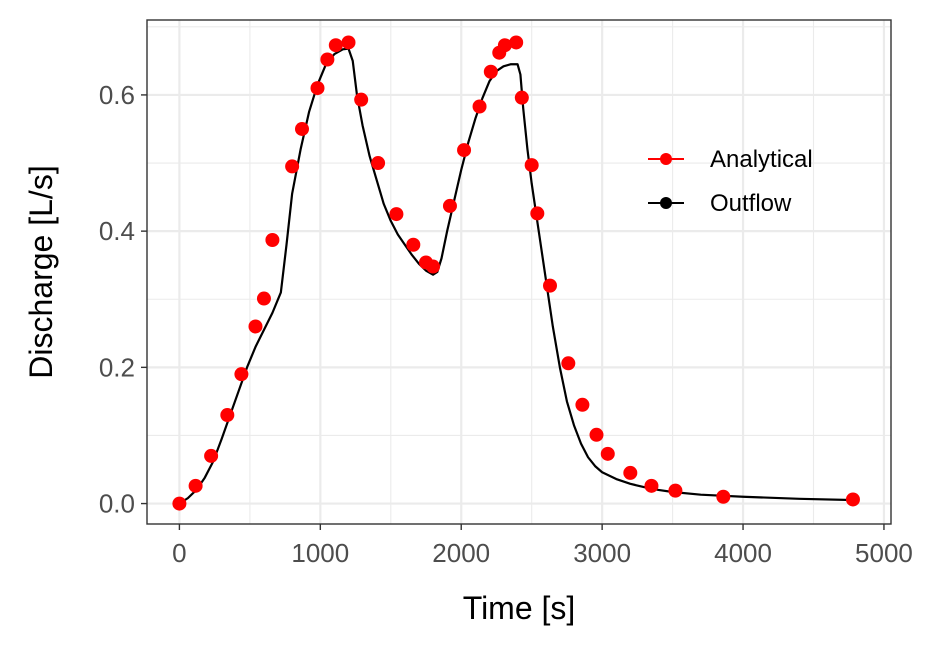 This screenshot has width=944, height=646. Describe the element at coordinates (461, 553) in the screenshot. I see `x-axis-tick-label: 2000` at that location.